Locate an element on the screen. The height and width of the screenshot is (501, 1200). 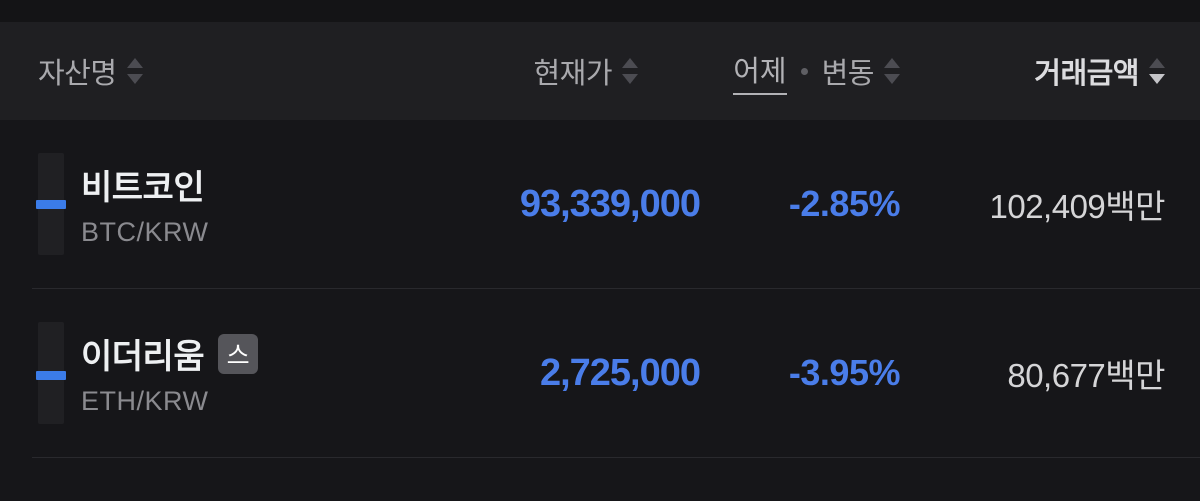
current-price-label: 현재가 is located at coordinates (572, 74).